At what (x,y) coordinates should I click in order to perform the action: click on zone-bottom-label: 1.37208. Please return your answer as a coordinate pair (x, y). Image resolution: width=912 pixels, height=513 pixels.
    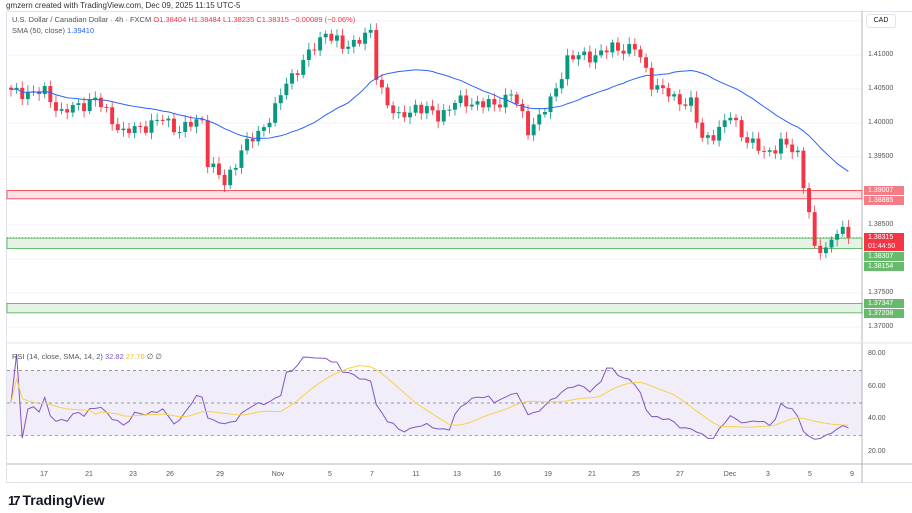
    Looking at the image, I should click on (884, 313).